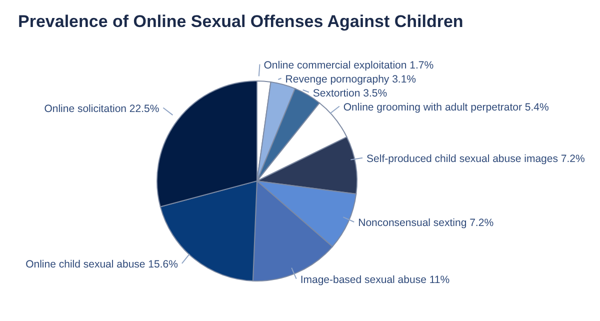 This screenshot has height=321, width=600. I want to click on slice-label: Sextortion 3.5%, so click(350, 93).